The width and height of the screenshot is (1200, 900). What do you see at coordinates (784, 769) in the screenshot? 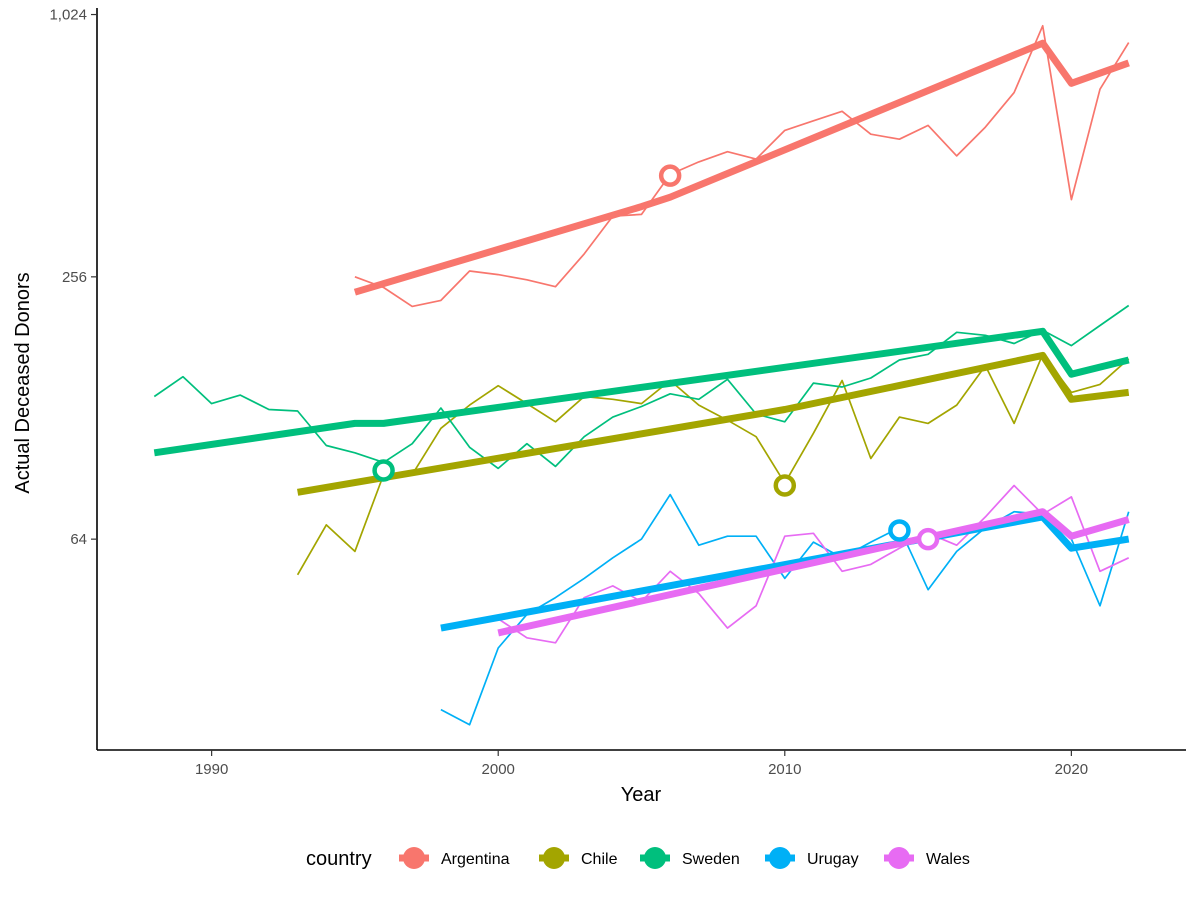
I see `x-tick-label: 2010` at bounding box center [784, 769].